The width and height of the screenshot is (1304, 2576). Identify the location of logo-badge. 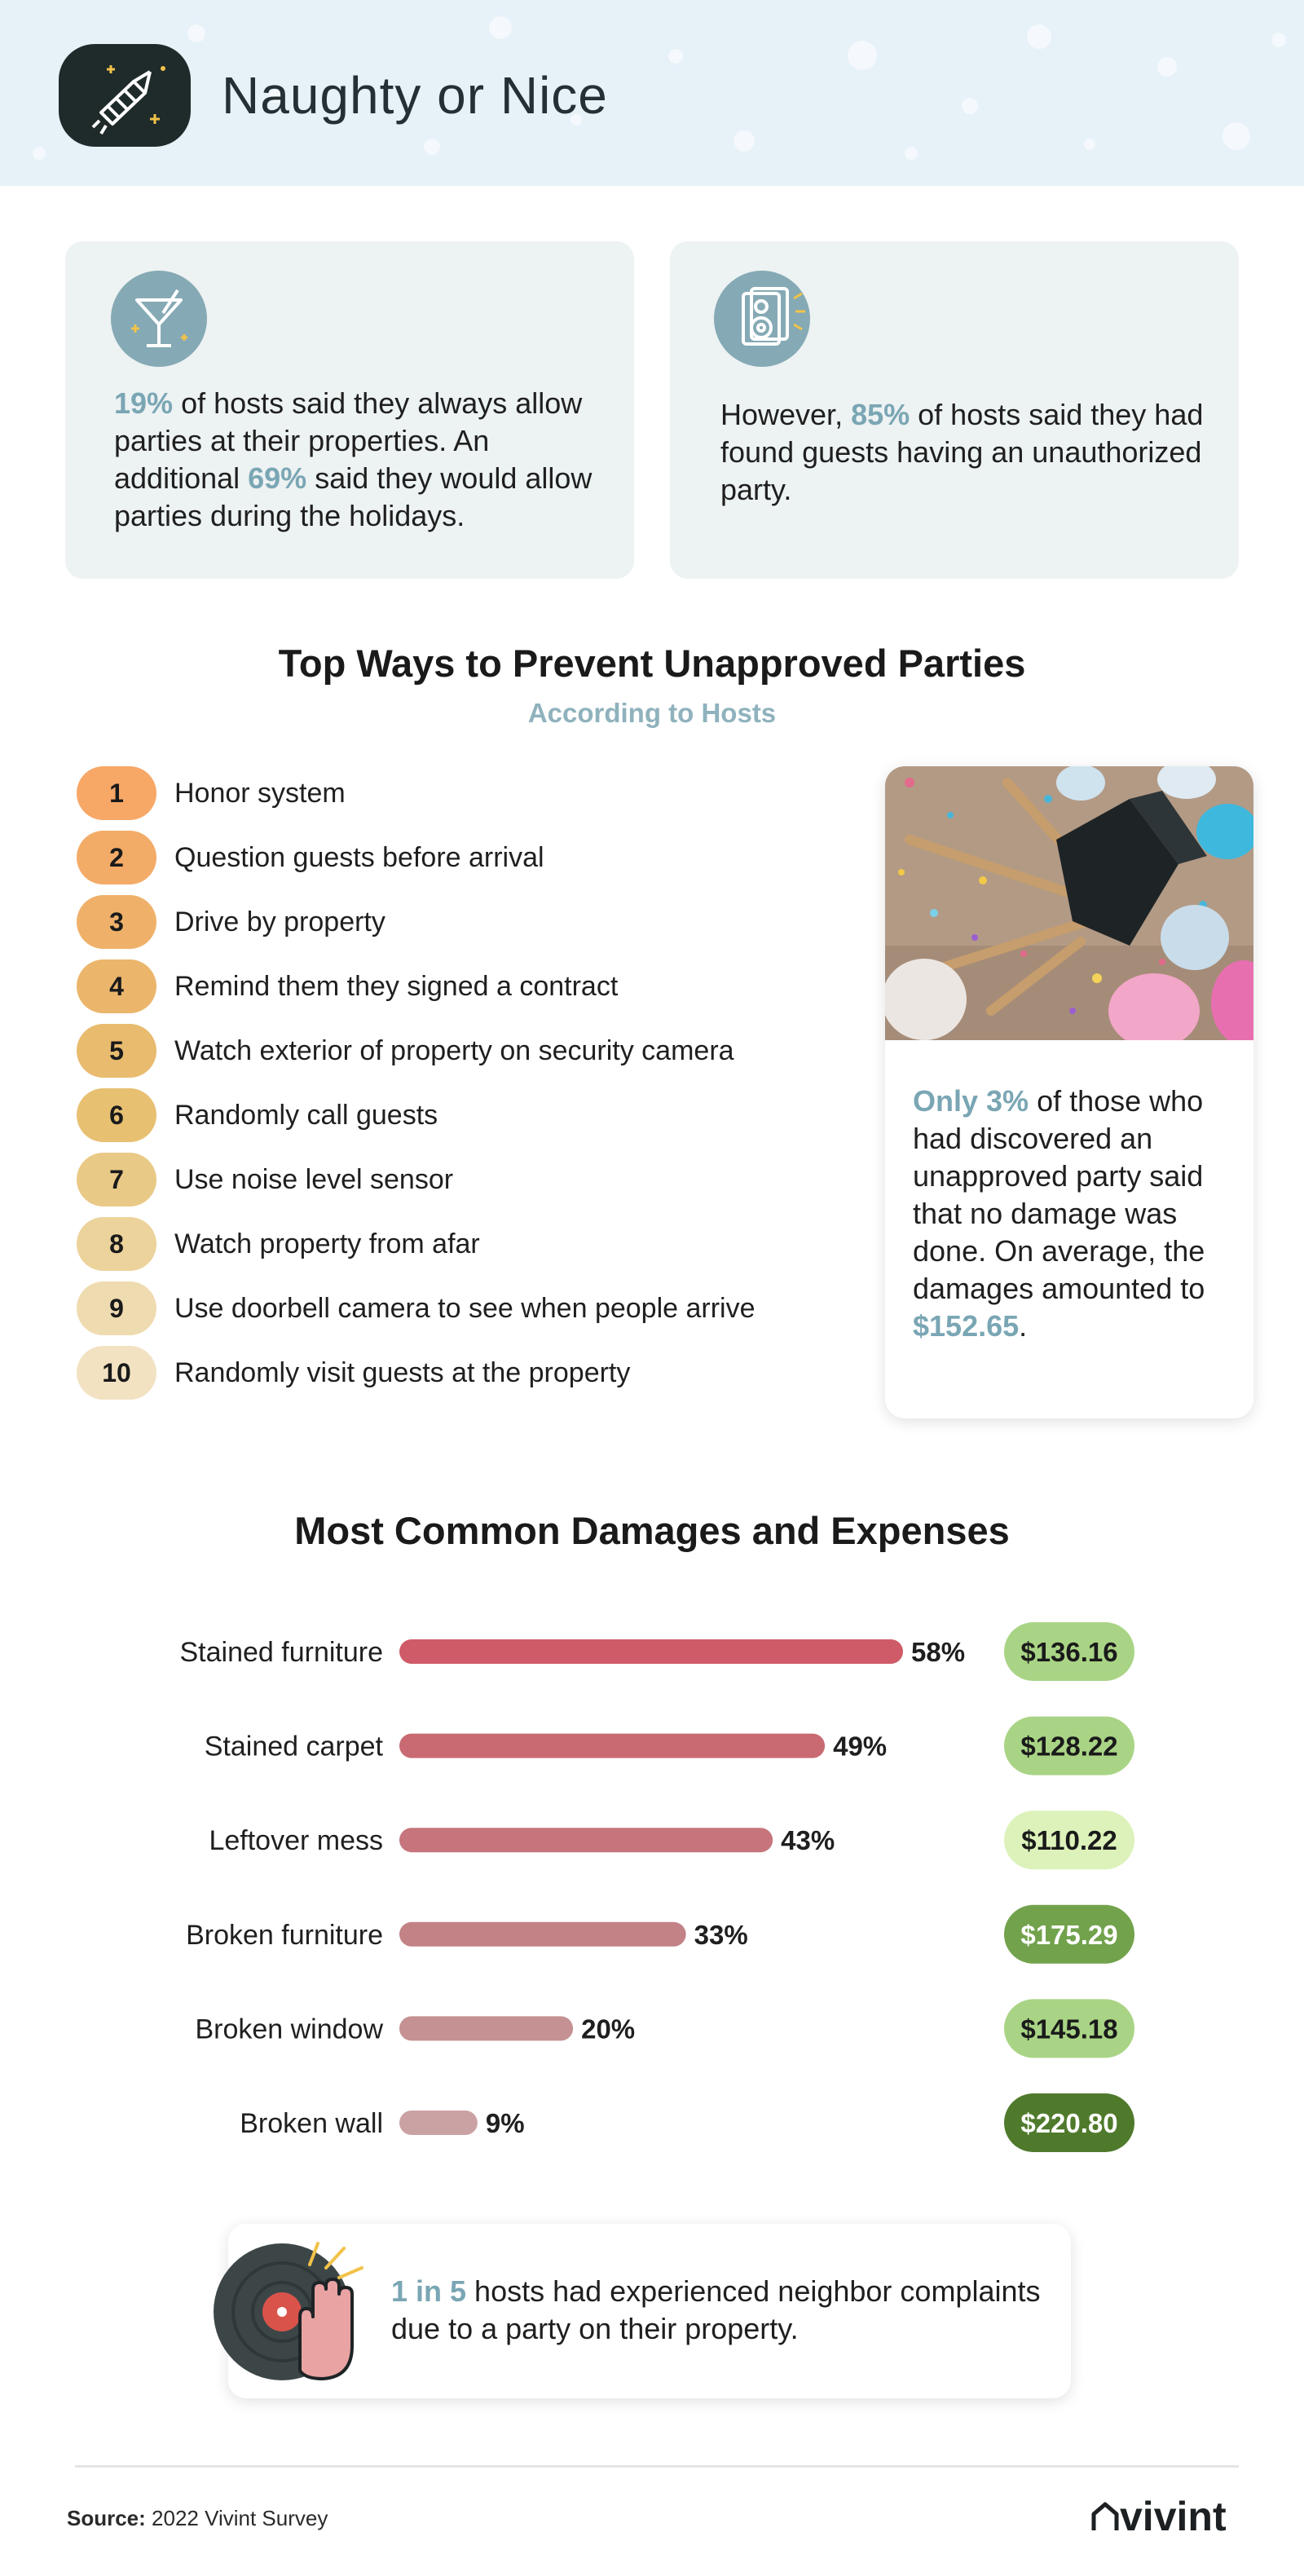
(125, 95).